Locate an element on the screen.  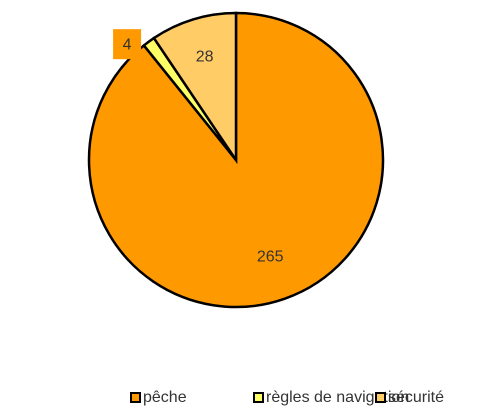
data-label: 4 is located at coordinates (127, 44).